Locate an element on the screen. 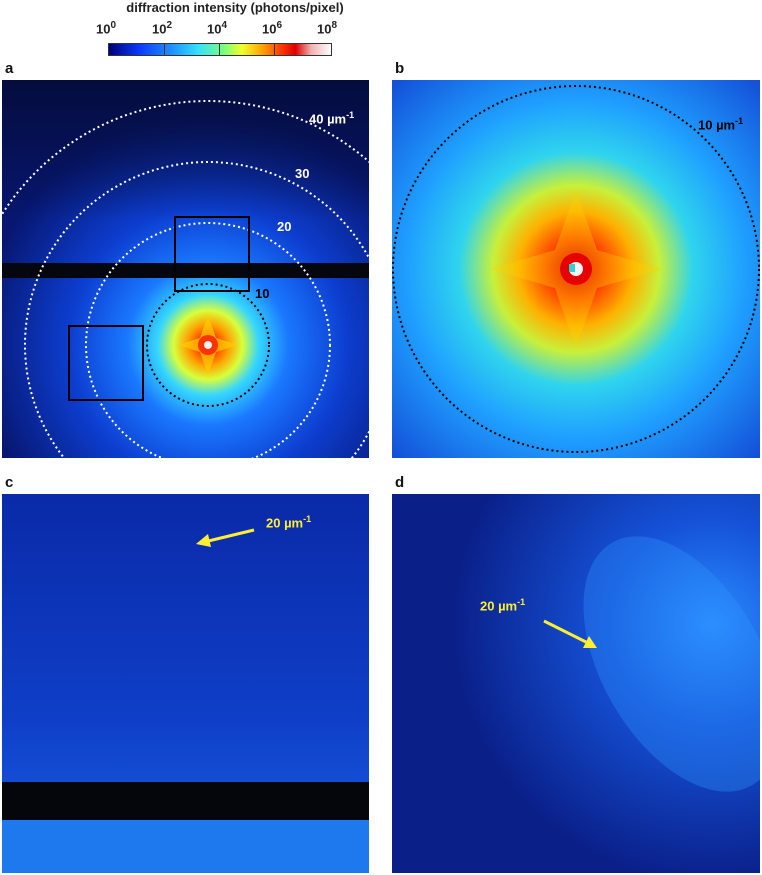  panel-label-b: b is located at coordinates (400, 68).